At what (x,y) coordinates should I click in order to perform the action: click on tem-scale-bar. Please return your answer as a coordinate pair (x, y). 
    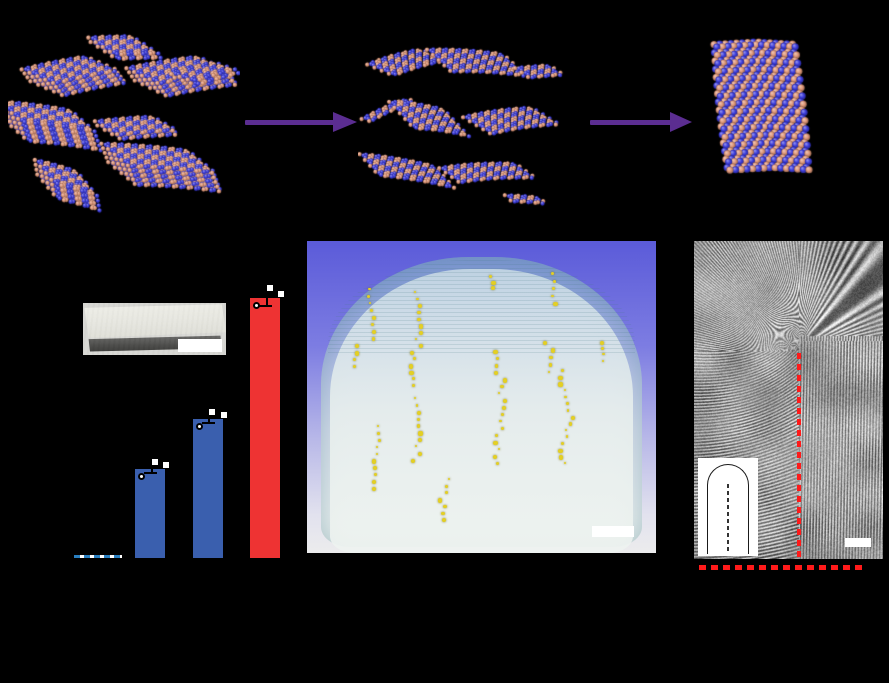
    Looking at the image, I should click on (858, 542).